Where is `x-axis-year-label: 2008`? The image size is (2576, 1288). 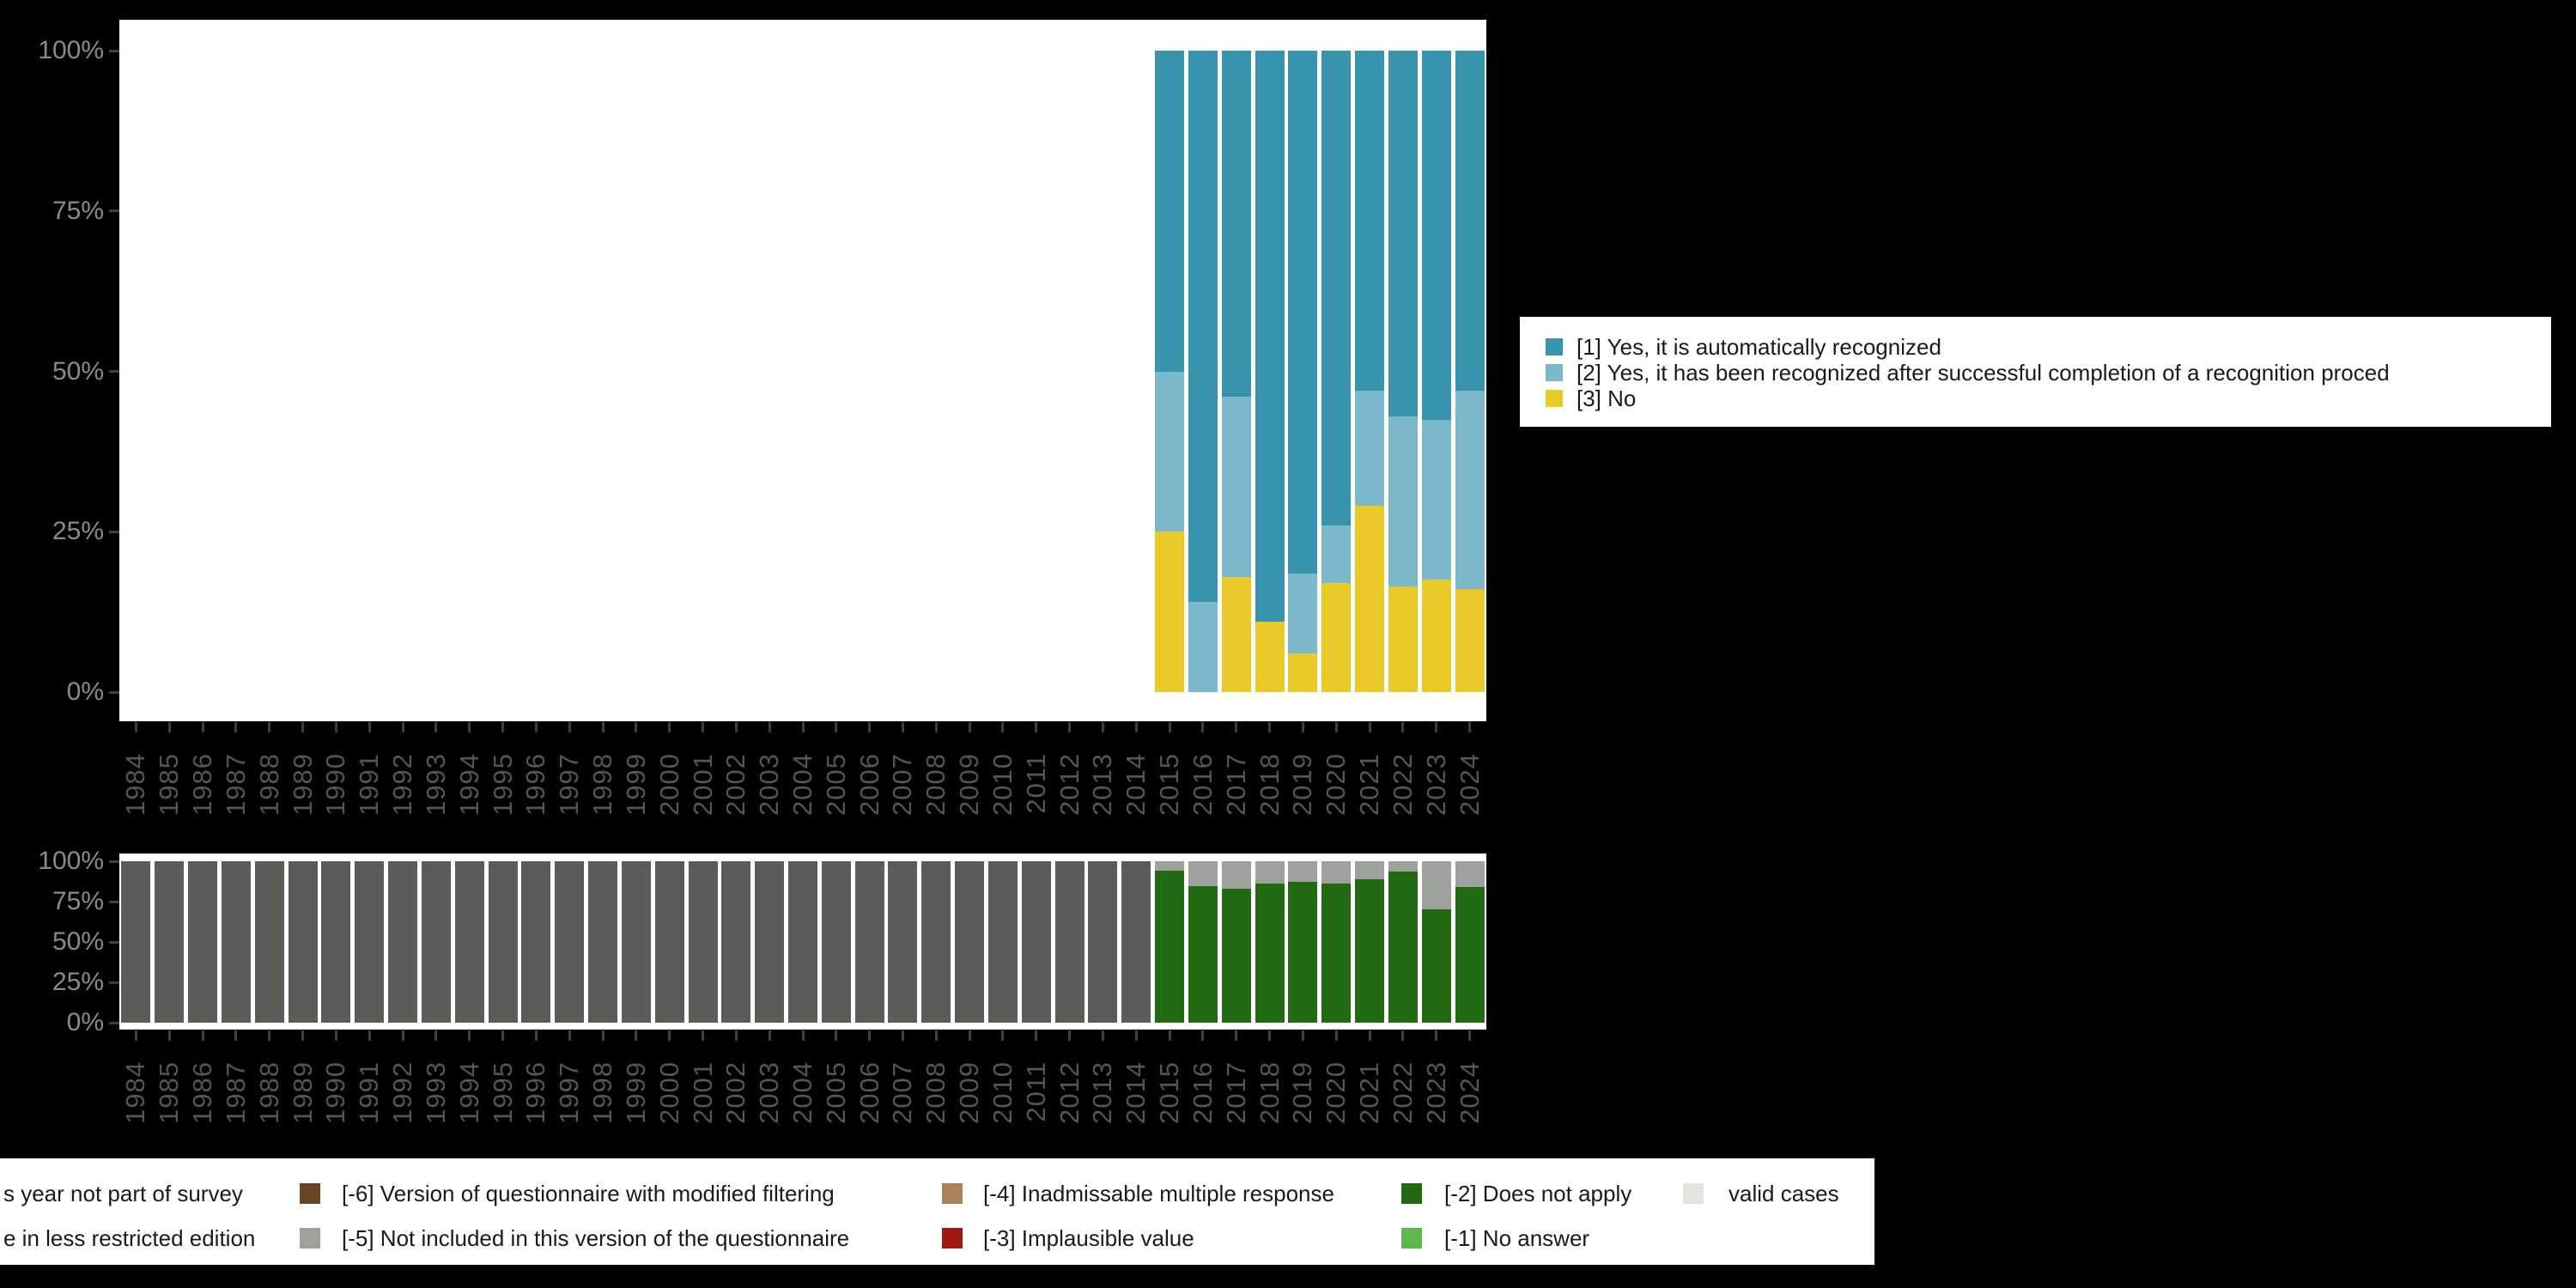
x-axis-year-label: 2008 is located at coordinates (936, 784).